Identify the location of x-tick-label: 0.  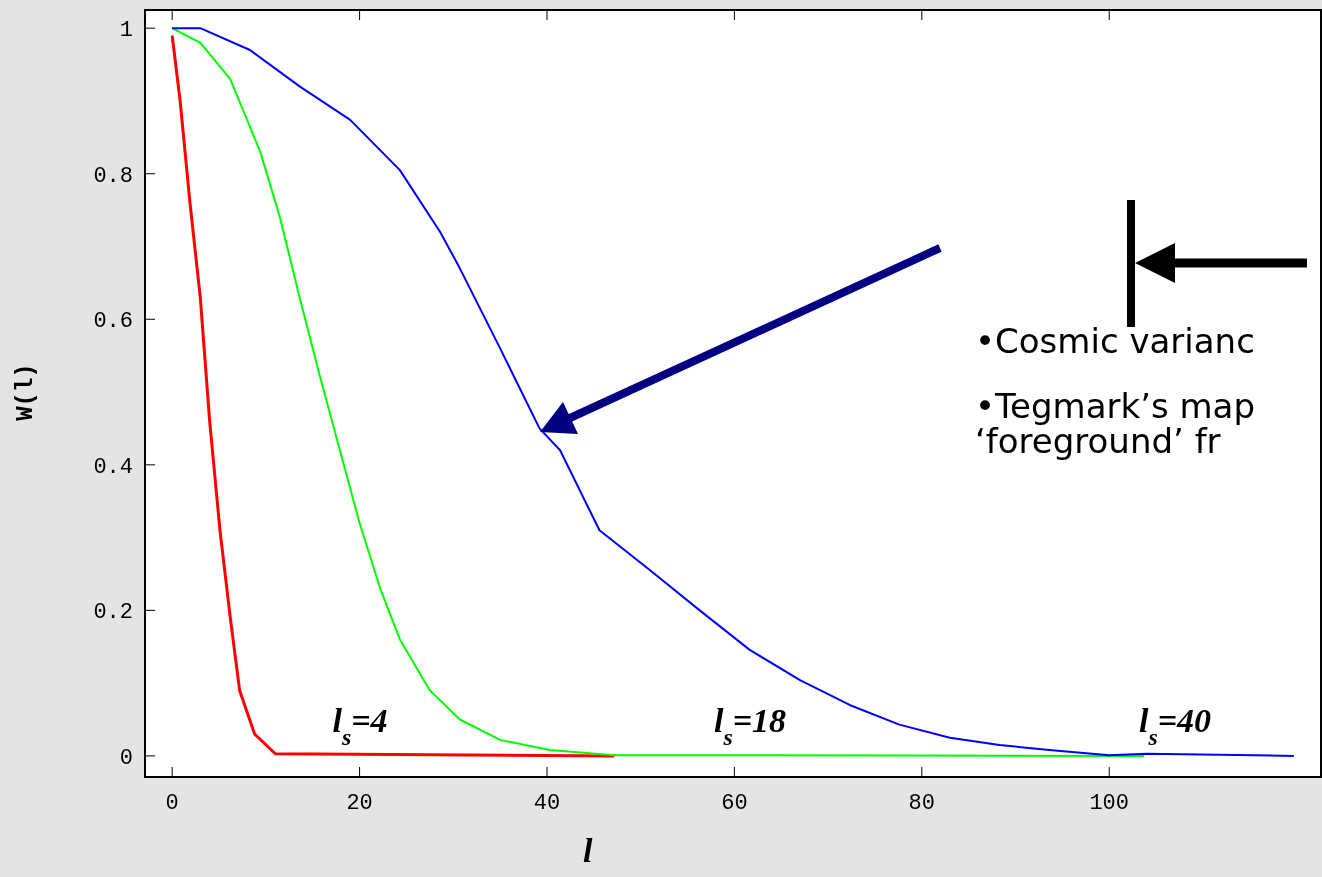
(172, 803).